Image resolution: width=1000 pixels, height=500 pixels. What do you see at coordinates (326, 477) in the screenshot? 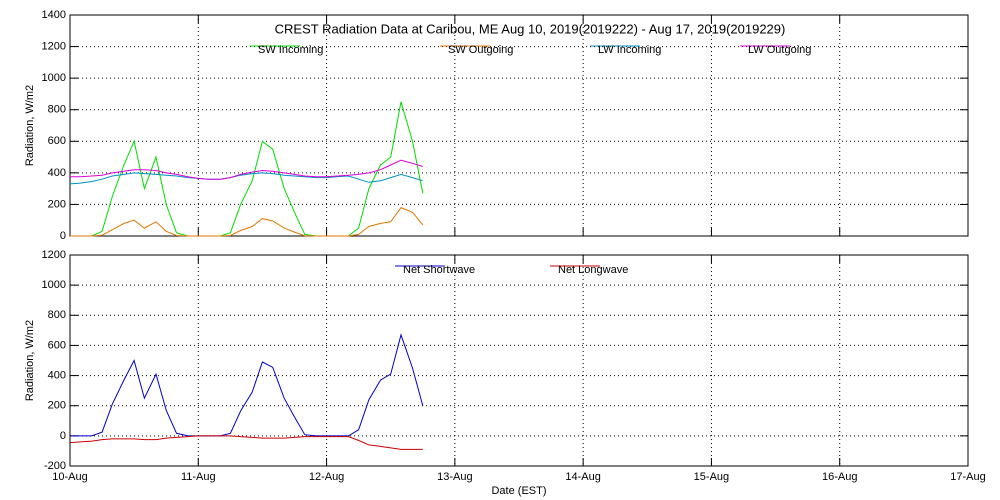
I see `x-tick-label: 12-Aug` at bounding box center [326, 477].